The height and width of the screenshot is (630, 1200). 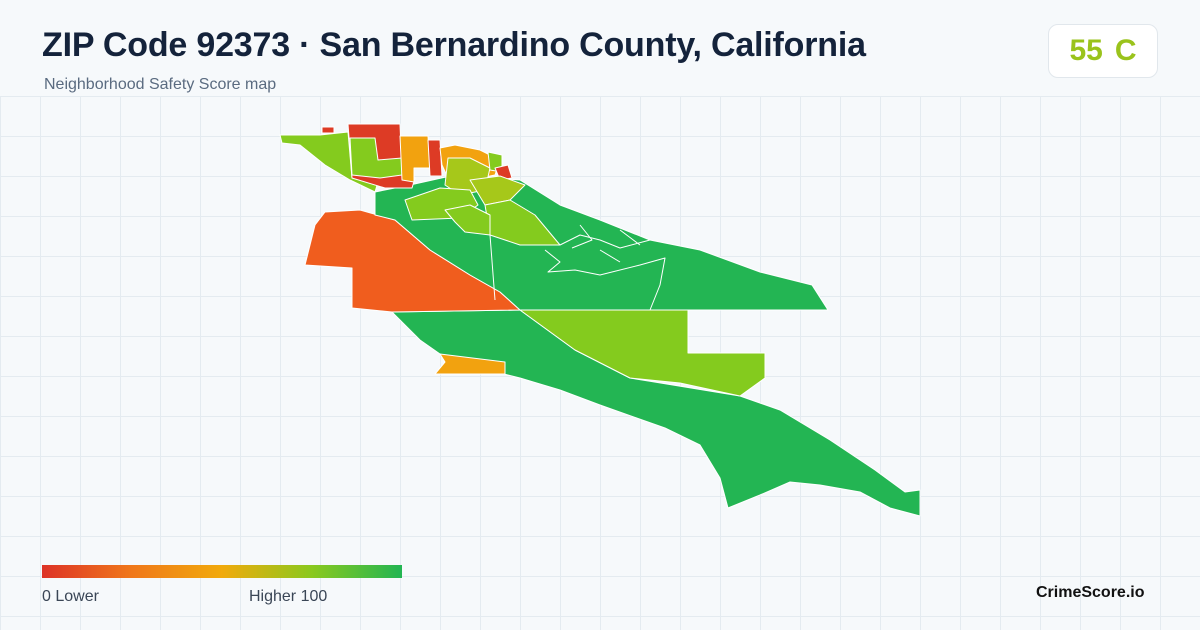 I want to click on map-region-north-band, so click(x=329, y=162).